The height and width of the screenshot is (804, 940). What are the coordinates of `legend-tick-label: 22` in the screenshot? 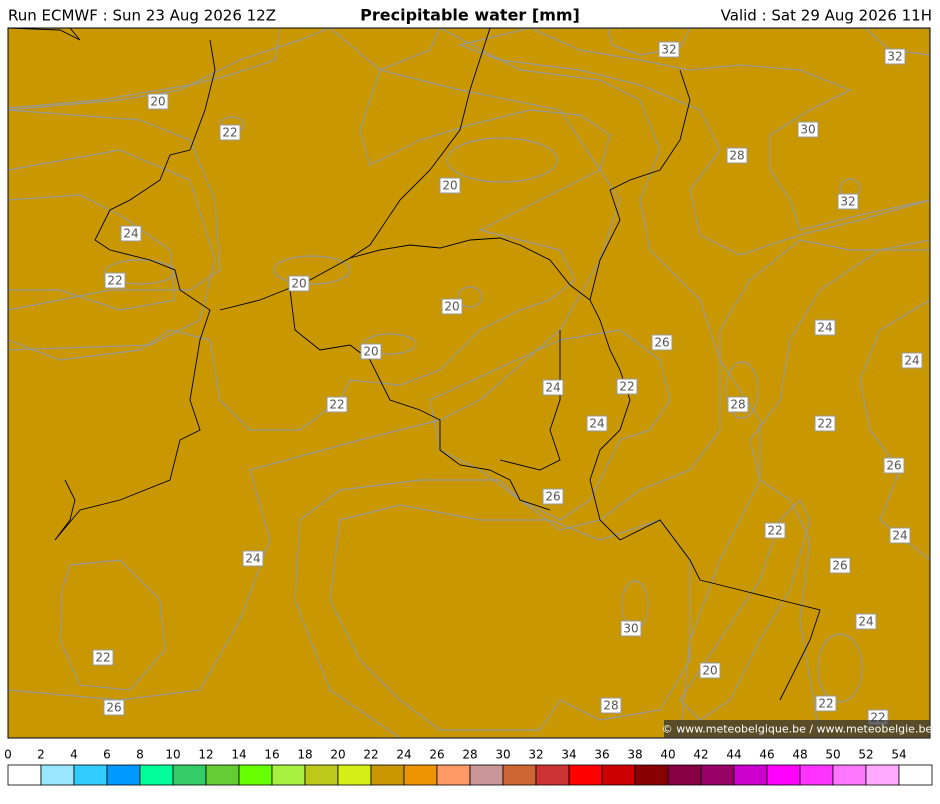 It's located at (370, 755).